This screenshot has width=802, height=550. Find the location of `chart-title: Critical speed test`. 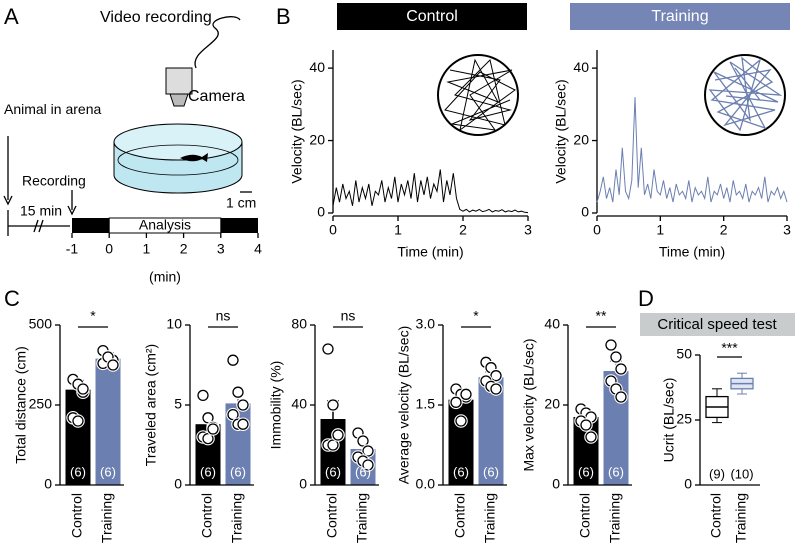

chart-title: Critical speed test is located at coordinates (717, 324).